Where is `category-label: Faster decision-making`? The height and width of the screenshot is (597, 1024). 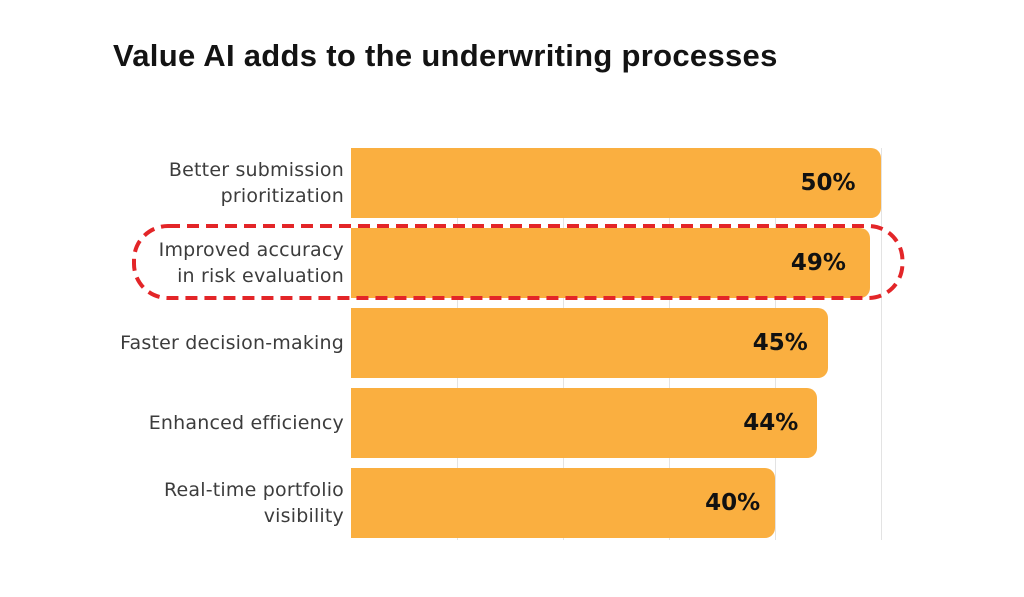
category-label: Faster decision-making is located at coordinates (172, 343).